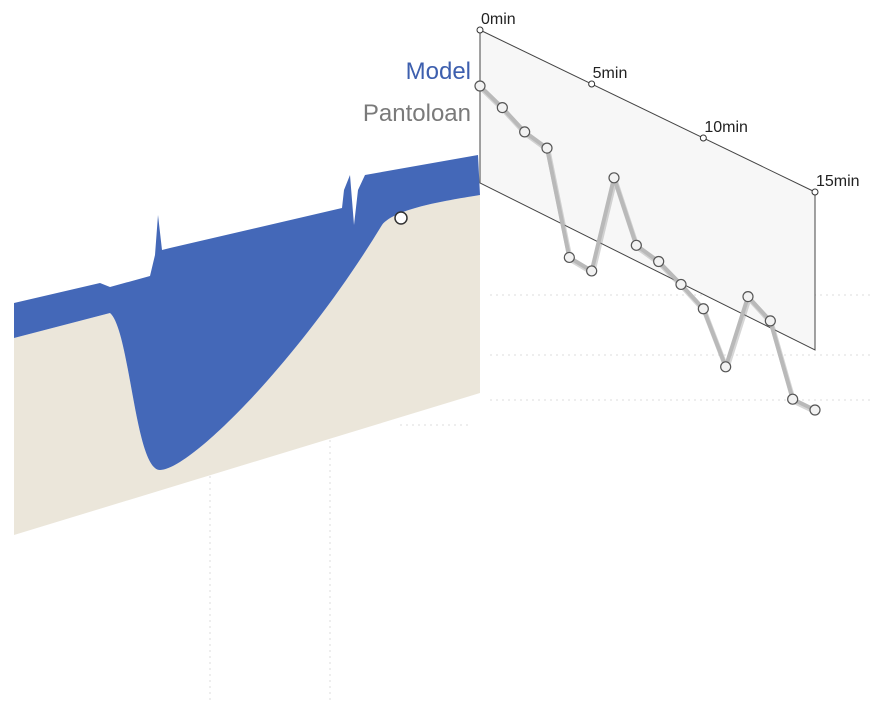 Image resolution: width=880 pixels, height=702 pixels. What do you see at coordinates (417, 113) in the screenshot?
I see `legend-observed-label: Pantoloan` at bounding box center [417, 113].